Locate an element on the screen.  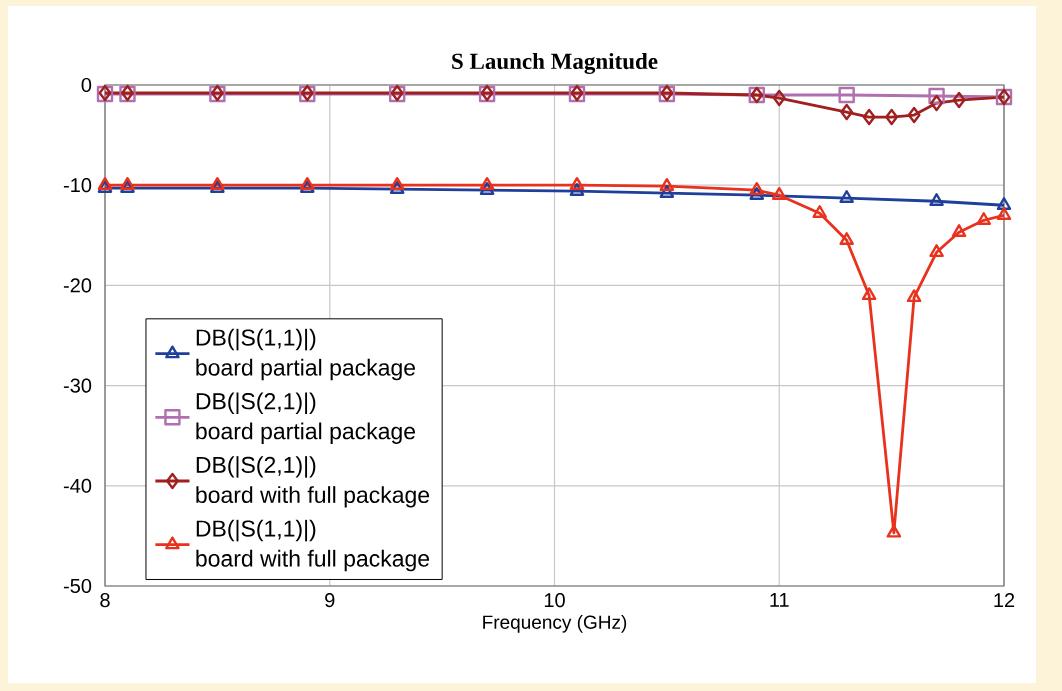
x-tick-label: 11 is located at coordinates (779, 600).